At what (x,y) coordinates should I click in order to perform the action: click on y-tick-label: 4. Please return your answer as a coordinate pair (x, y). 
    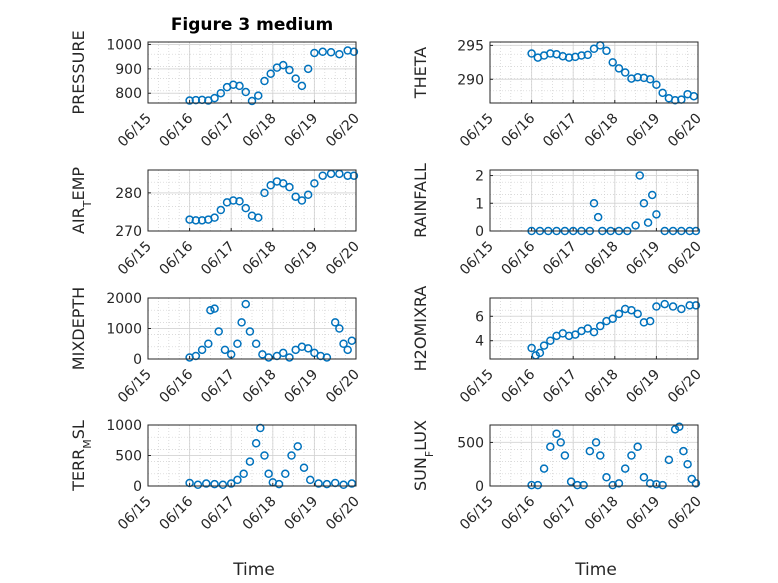
    Looking at the image, I should click on (479, 342).